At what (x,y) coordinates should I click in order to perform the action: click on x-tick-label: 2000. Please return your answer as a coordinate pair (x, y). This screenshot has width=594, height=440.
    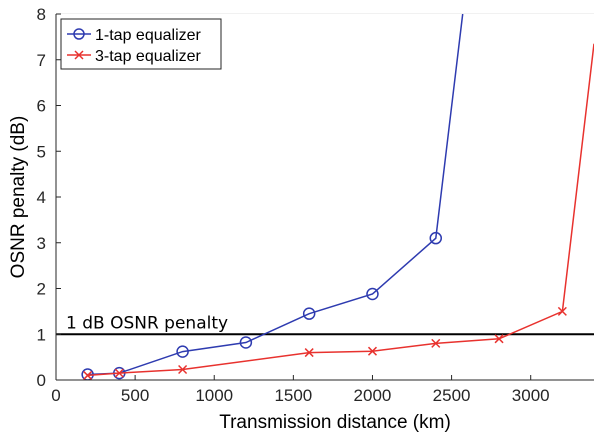
    Looking at the image, I should click on (373, 395).